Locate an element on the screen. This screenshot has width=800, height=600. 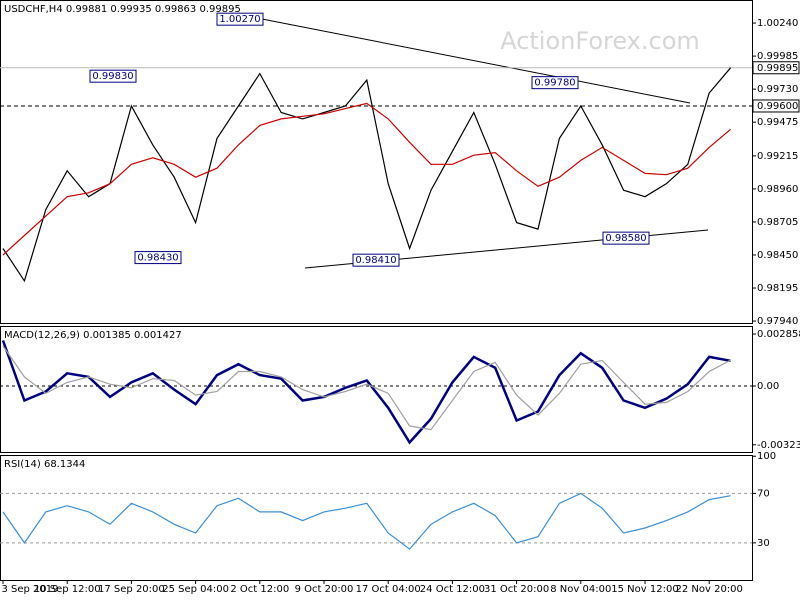
y-tick-label: 0.98450 is located at coordinates (777, 255).